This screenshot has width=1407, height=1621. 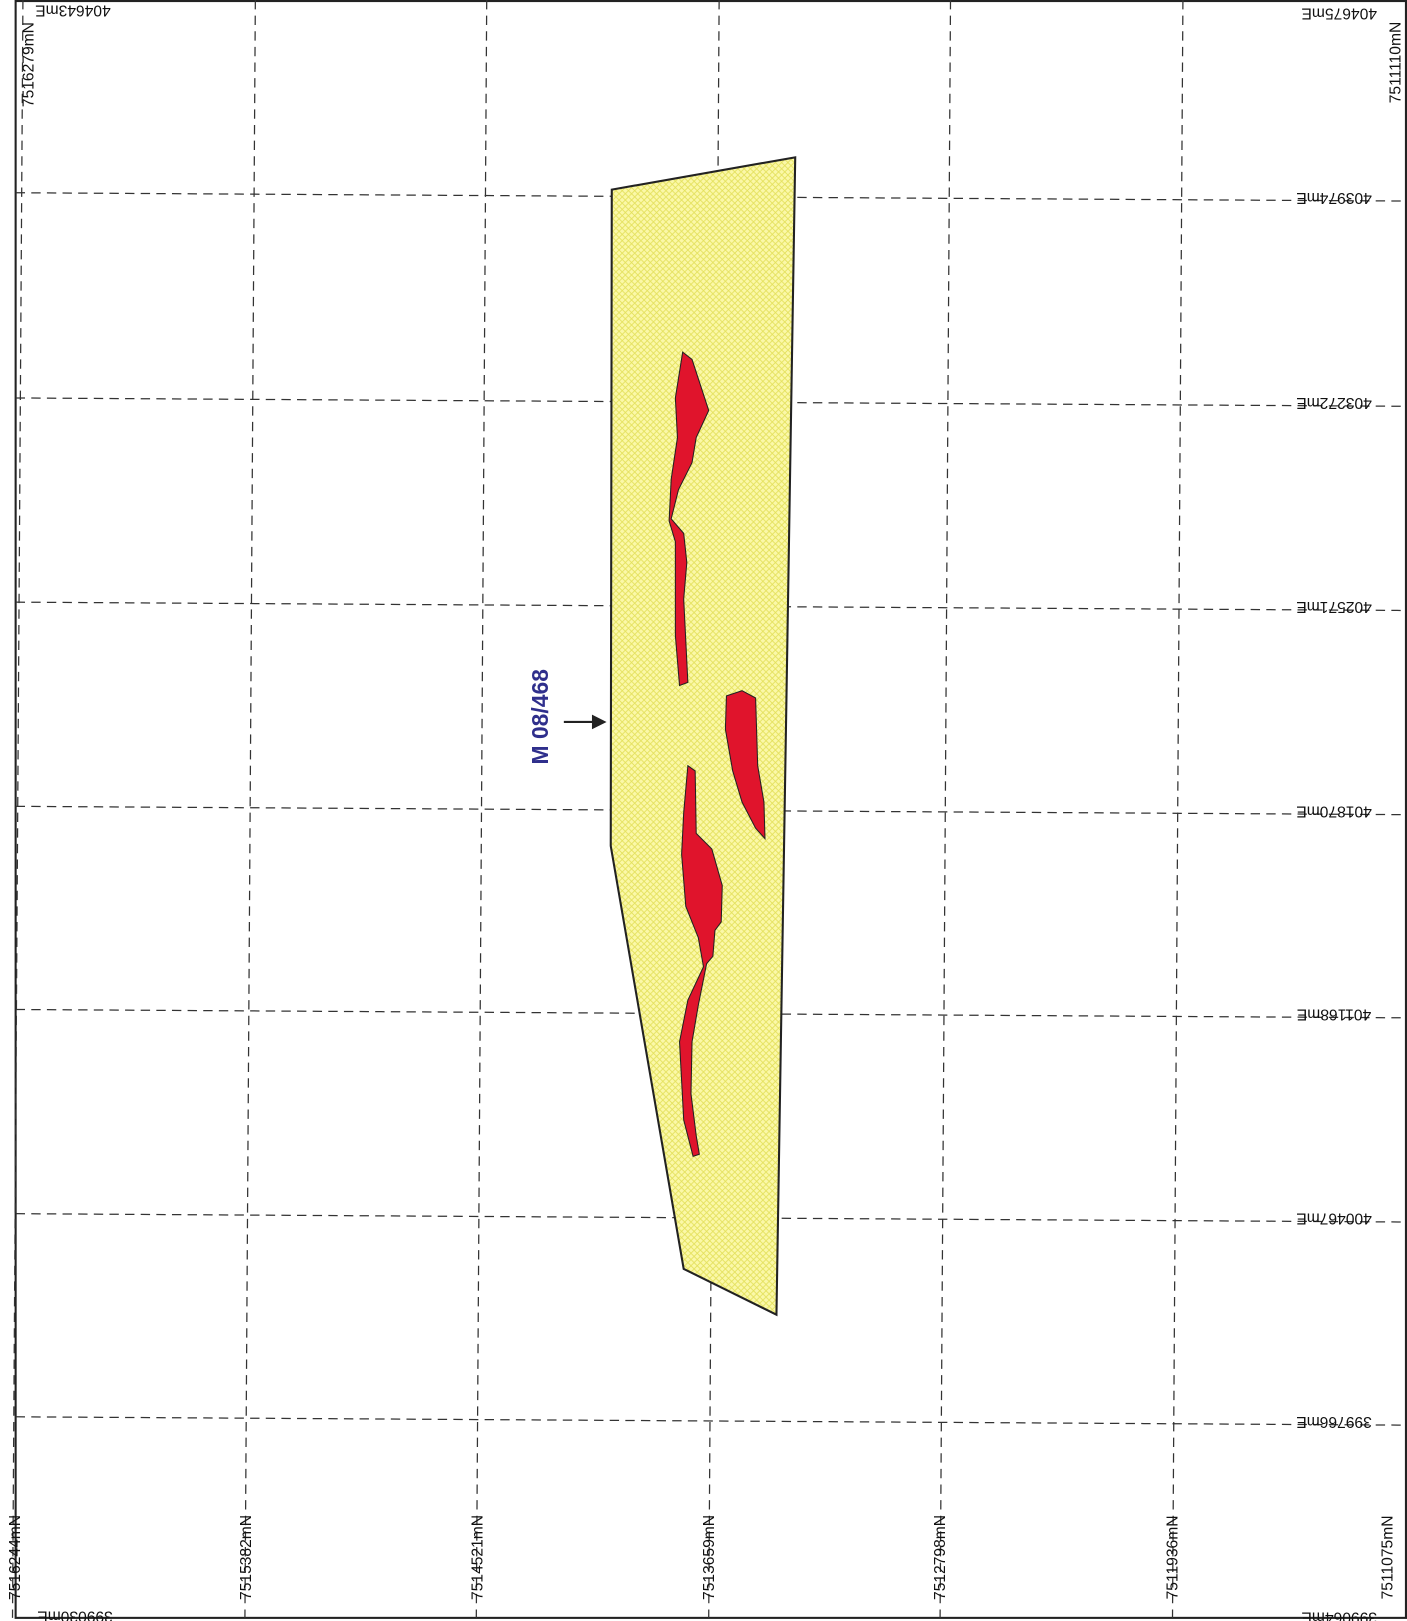 What do you see at coordinates (540, 717) in the screenshot?
I see `tenement-label: M 08/468` at bounding box center [540, 717].